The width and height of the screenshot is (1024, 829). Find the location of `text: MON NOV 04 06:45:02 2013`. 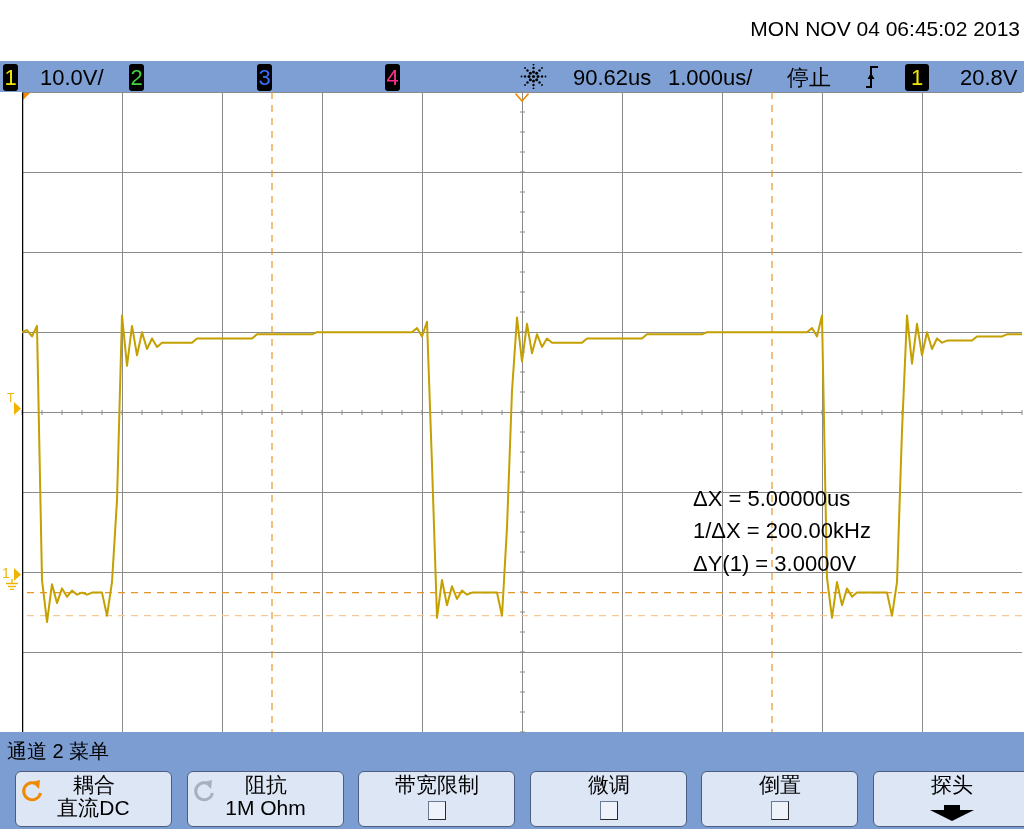

text: MON NOV 04 06:45:02 2013 is located at coordinates (885, 28).